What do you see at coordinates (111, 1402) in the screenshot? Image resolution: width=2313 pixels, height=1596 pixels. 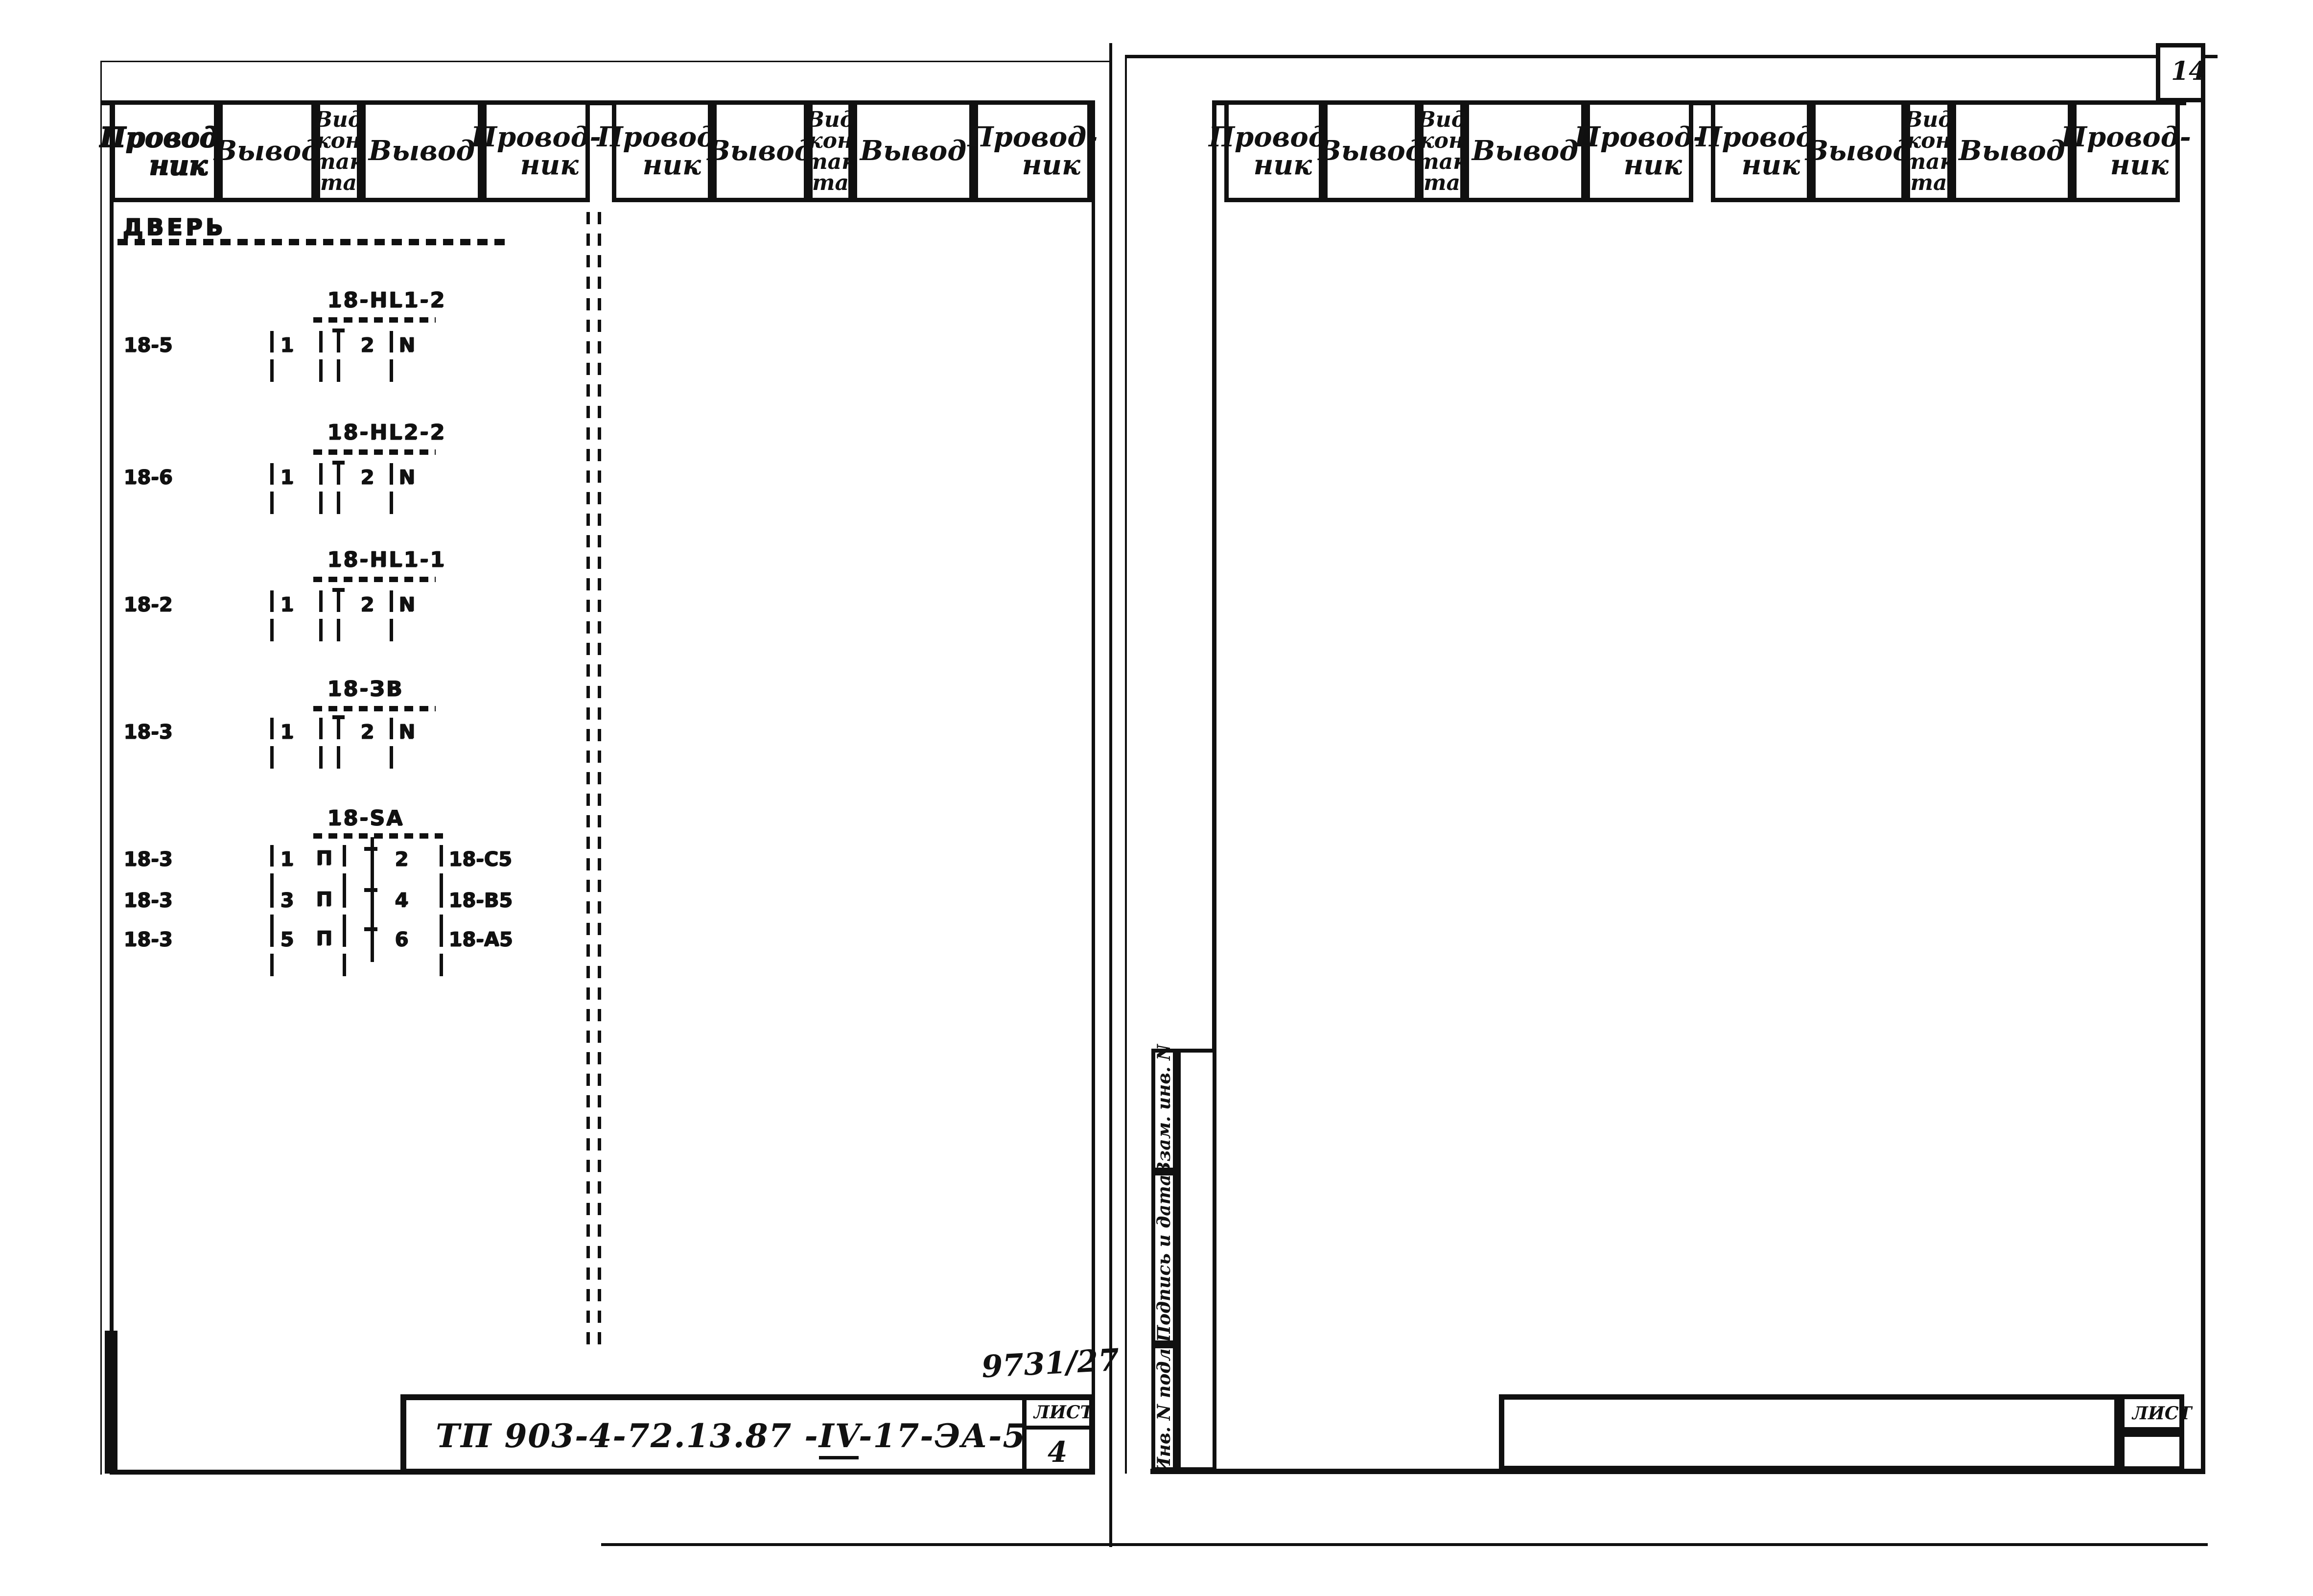 I see `scan-artifact-bar` at bounding box center [111, 1402].